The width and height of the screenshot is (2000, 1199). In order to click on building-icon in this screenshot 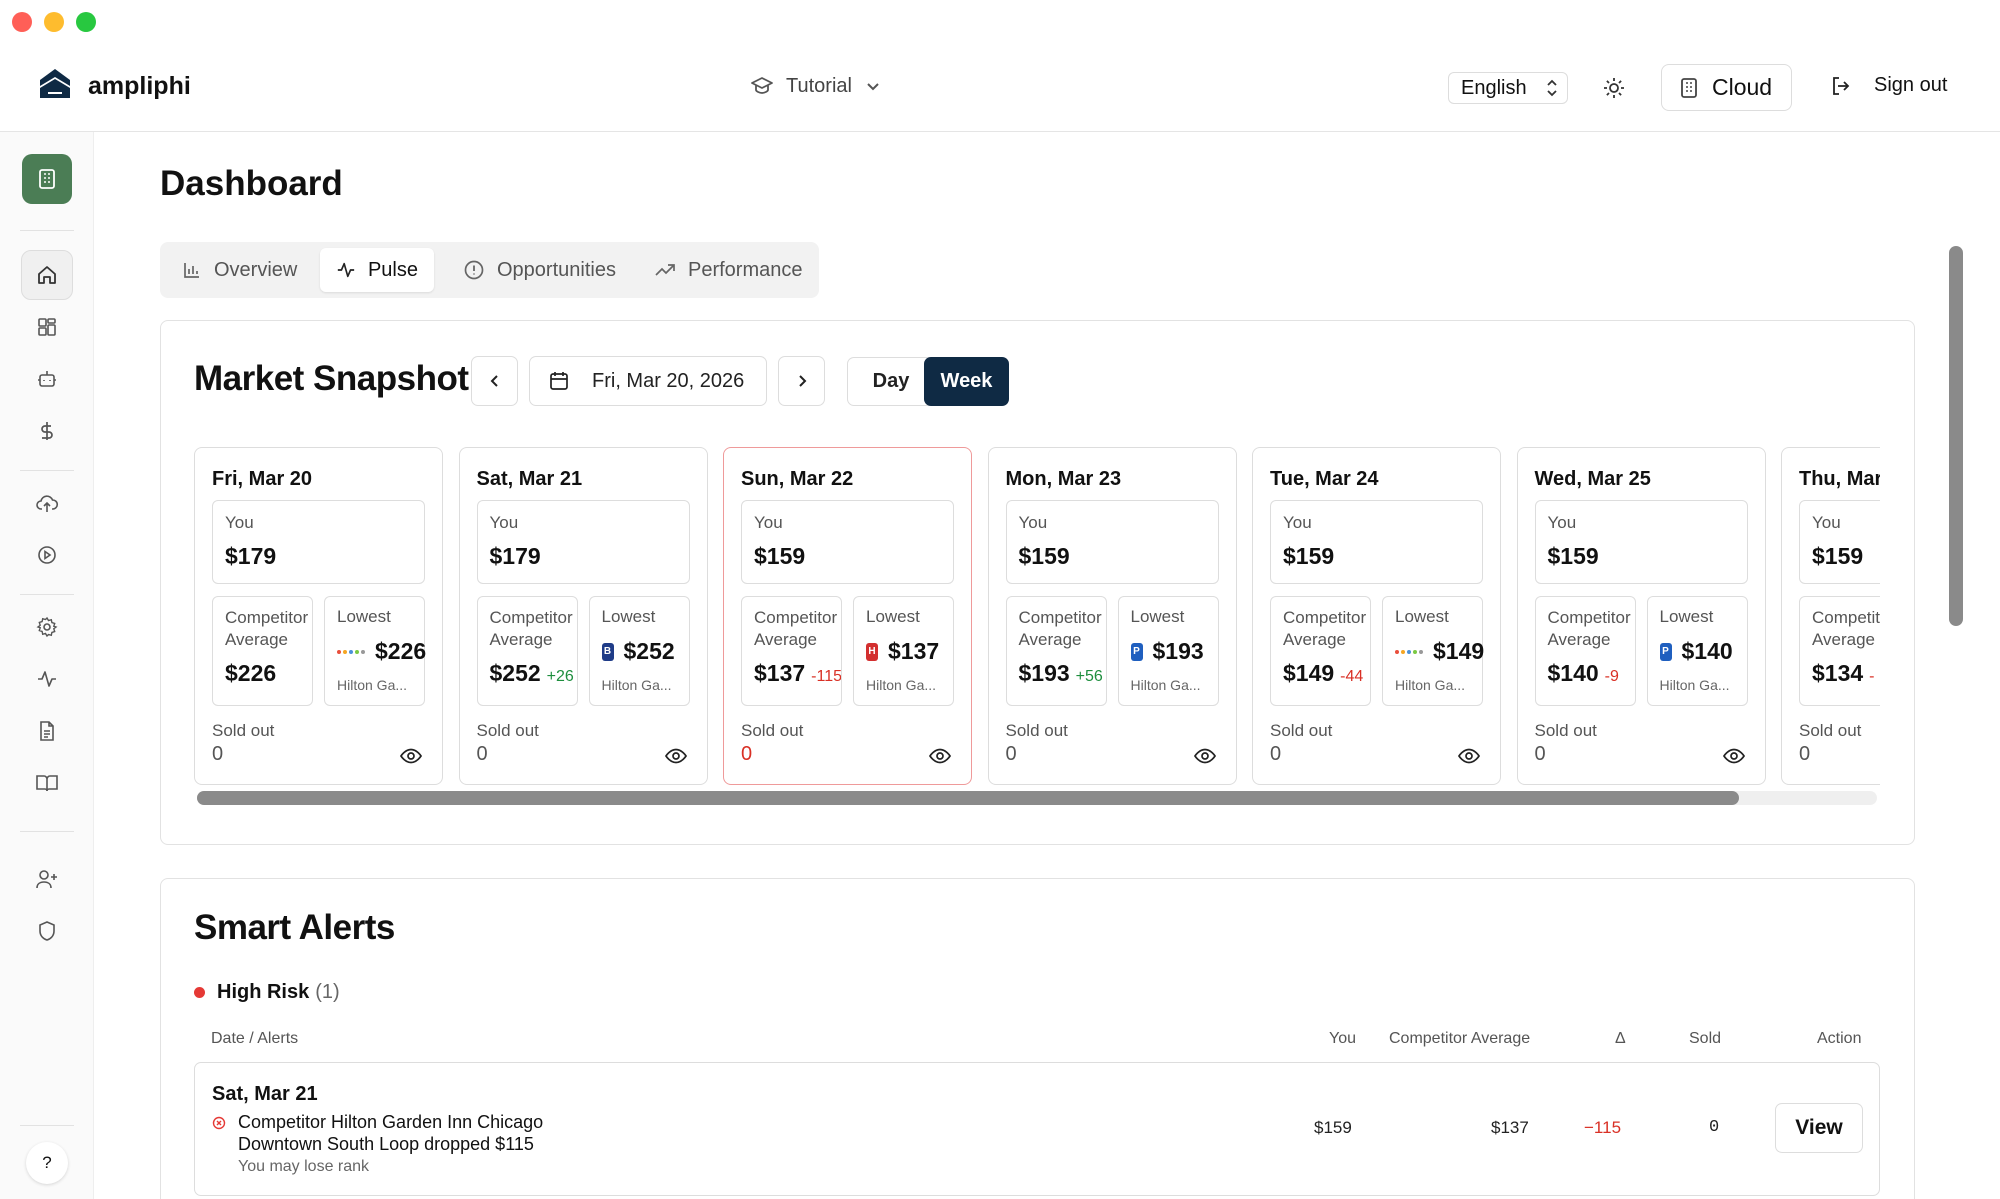, I will do `click(47, 179)`.